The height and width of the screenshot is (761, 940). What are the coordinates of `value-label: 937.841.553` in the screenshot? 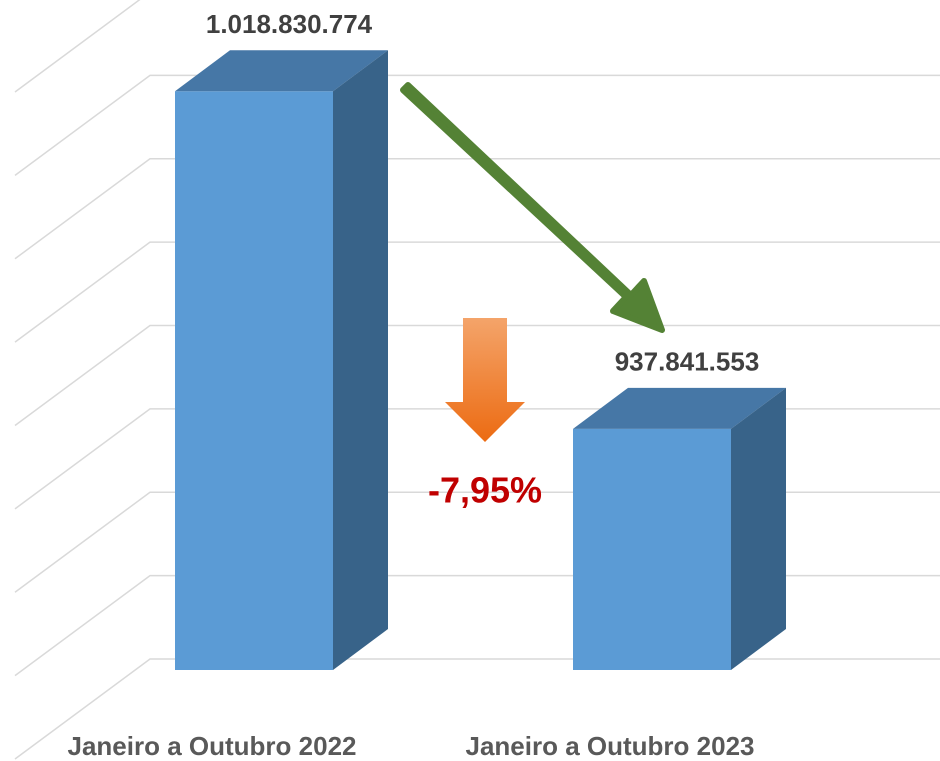 It's located at (687, 362).